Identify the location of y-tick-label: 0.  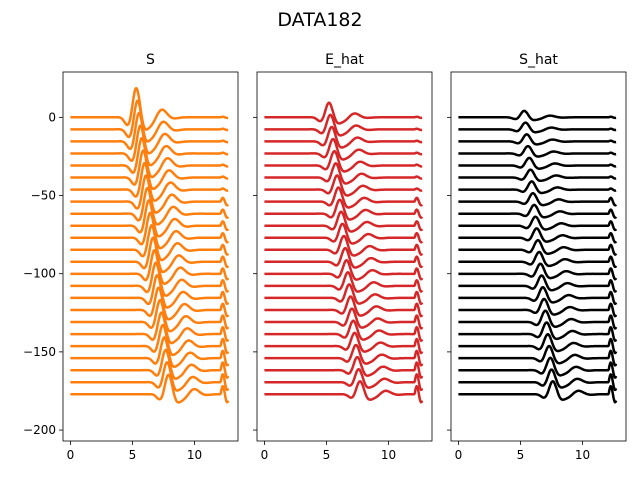
(52, 117).